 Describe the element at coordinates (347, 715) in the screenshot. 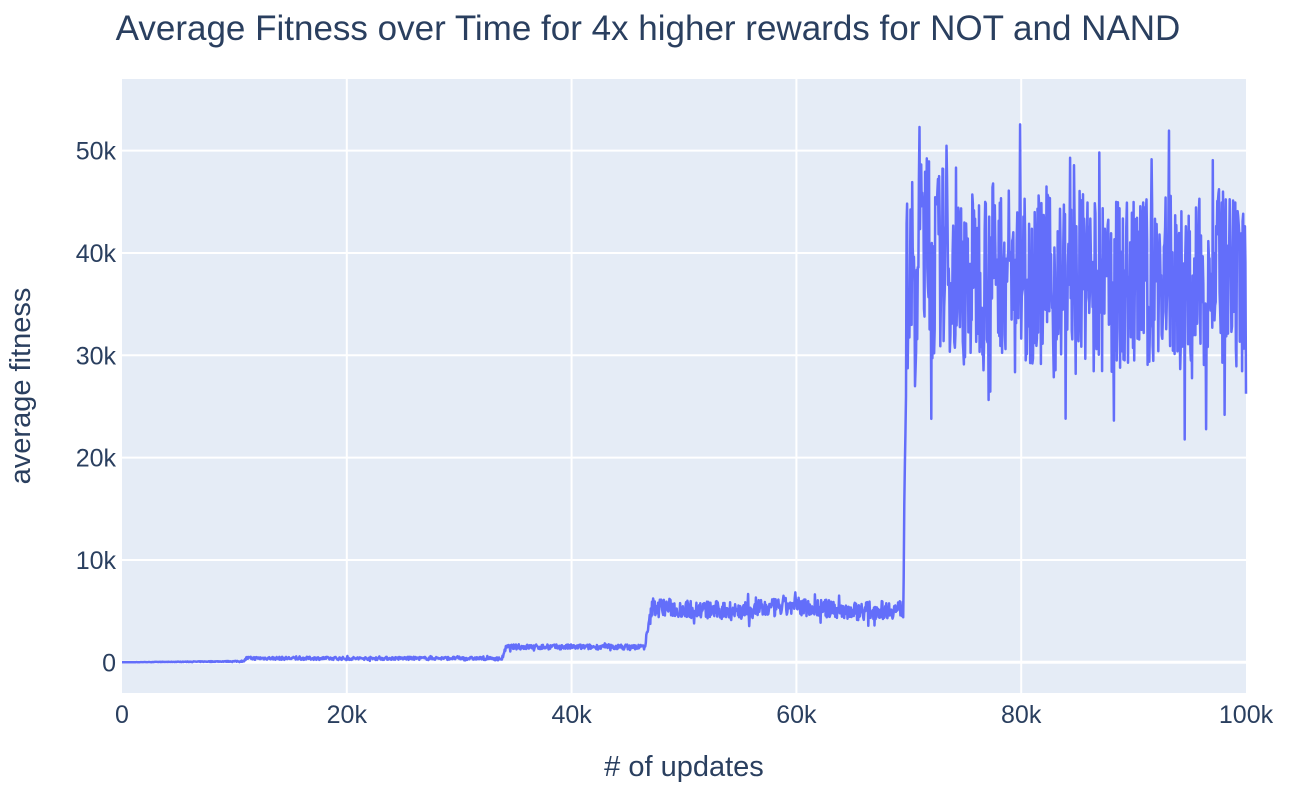

I see `x-tick-label: 20k` at that location.